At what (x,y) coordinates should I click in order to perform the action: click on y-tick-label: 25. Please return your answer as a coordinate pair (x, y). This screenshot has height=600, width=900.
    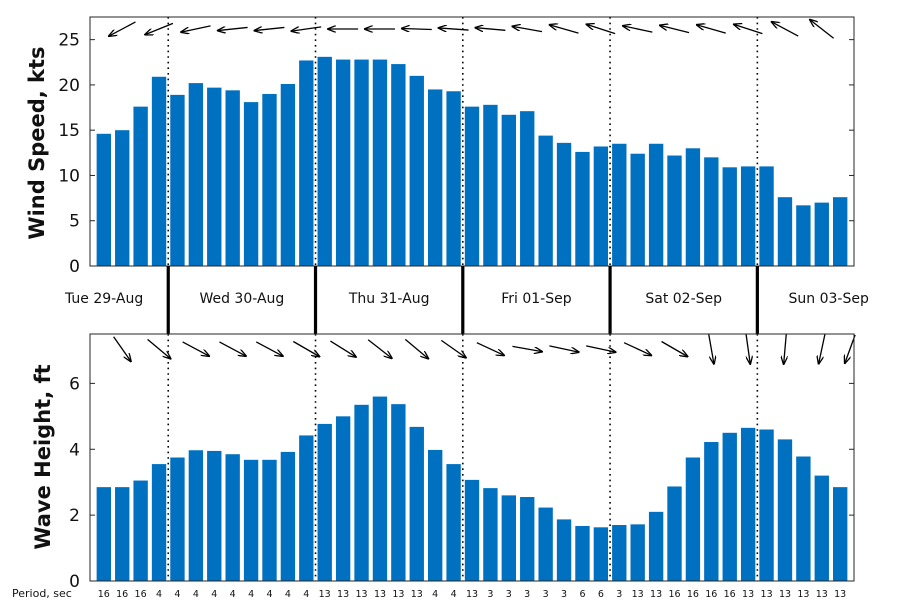
    Looking at the image, I should click on (69, 41).